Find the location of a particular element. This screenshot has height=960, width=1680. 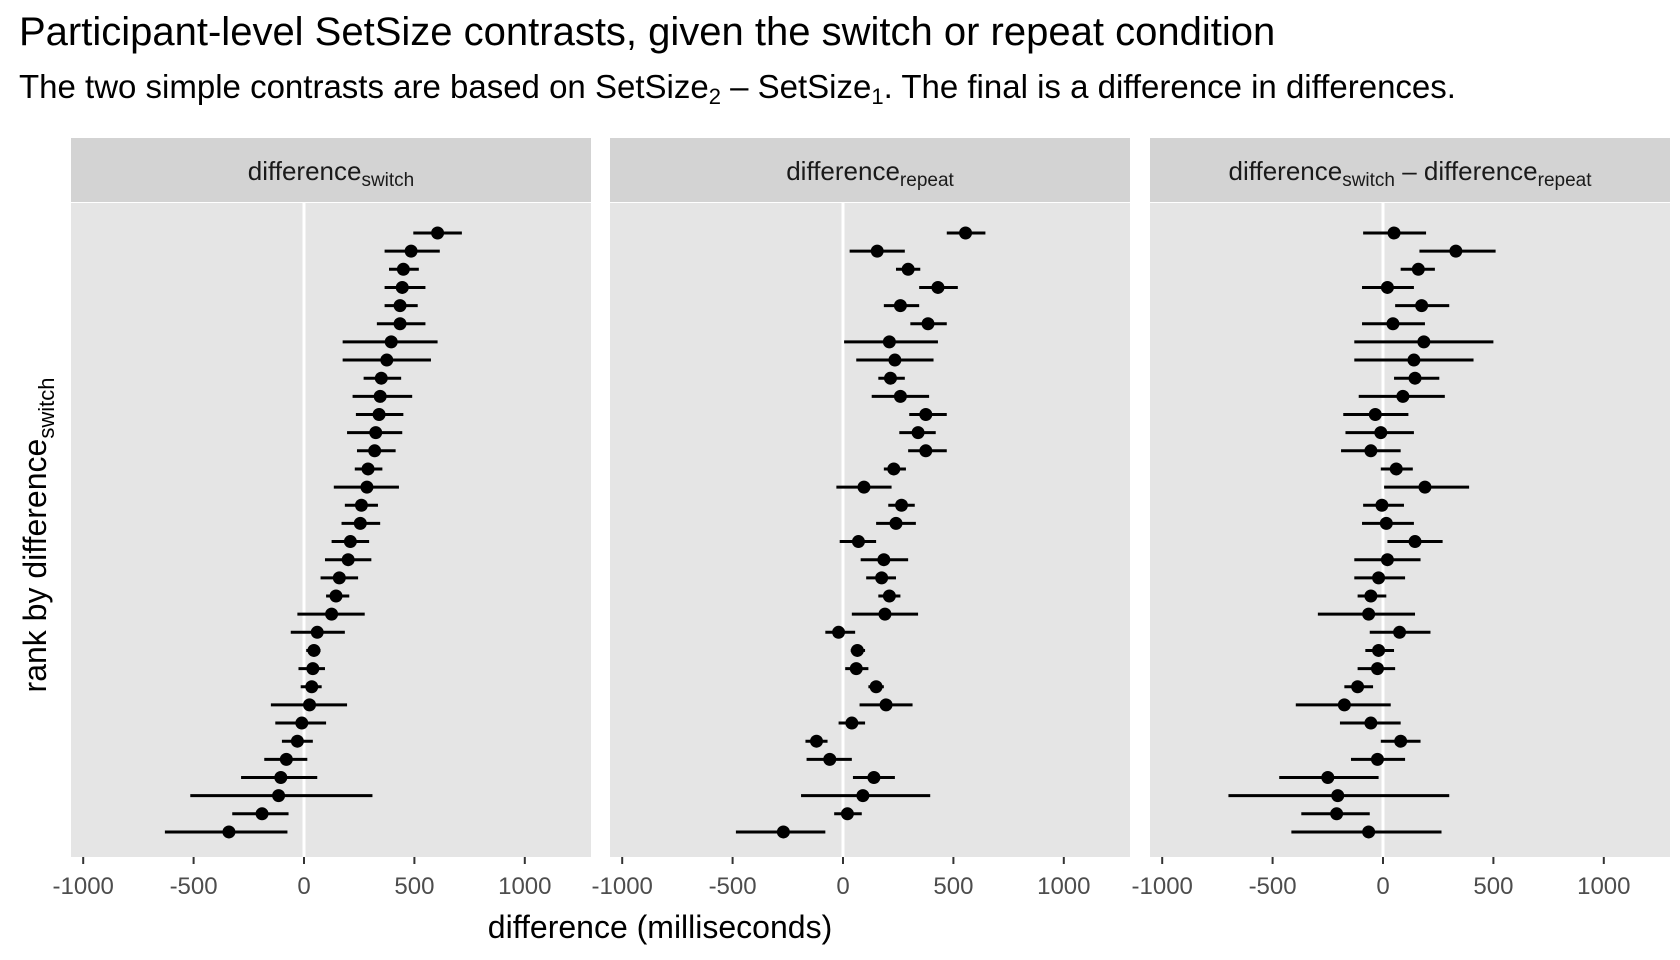

y-axis-title-text: rank by difference is located at coordinates (35, 566).